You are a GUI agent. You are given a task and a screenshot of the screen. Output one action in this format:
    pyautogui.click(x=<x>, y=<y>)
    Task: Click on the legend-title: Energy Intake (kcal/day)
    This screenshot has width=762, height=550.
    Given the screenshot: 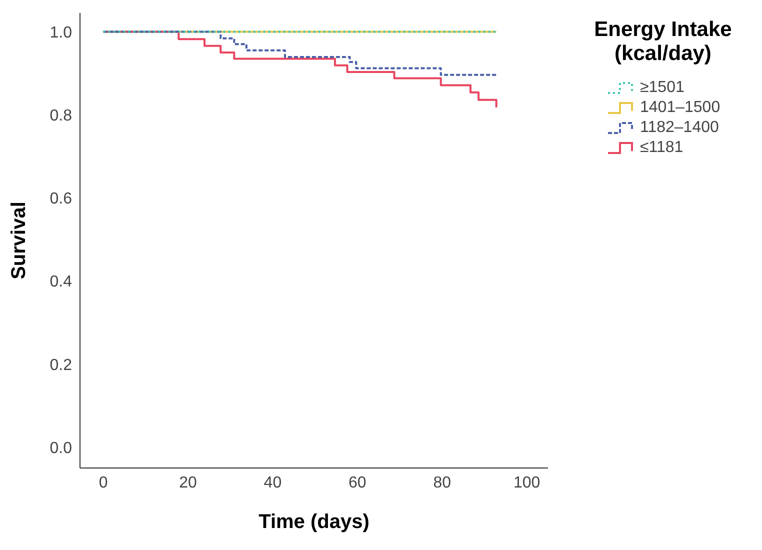 What is the action you would take?
    pyautogui.click(x=663, y=42)
    